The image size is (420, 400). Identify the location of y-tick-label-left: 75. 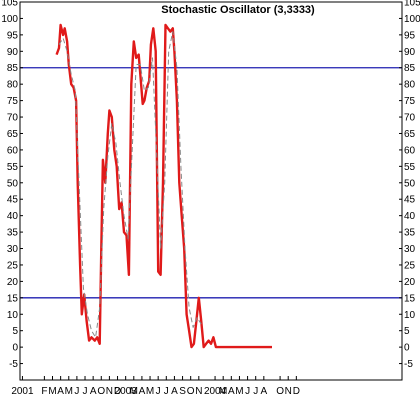
(13, 101).